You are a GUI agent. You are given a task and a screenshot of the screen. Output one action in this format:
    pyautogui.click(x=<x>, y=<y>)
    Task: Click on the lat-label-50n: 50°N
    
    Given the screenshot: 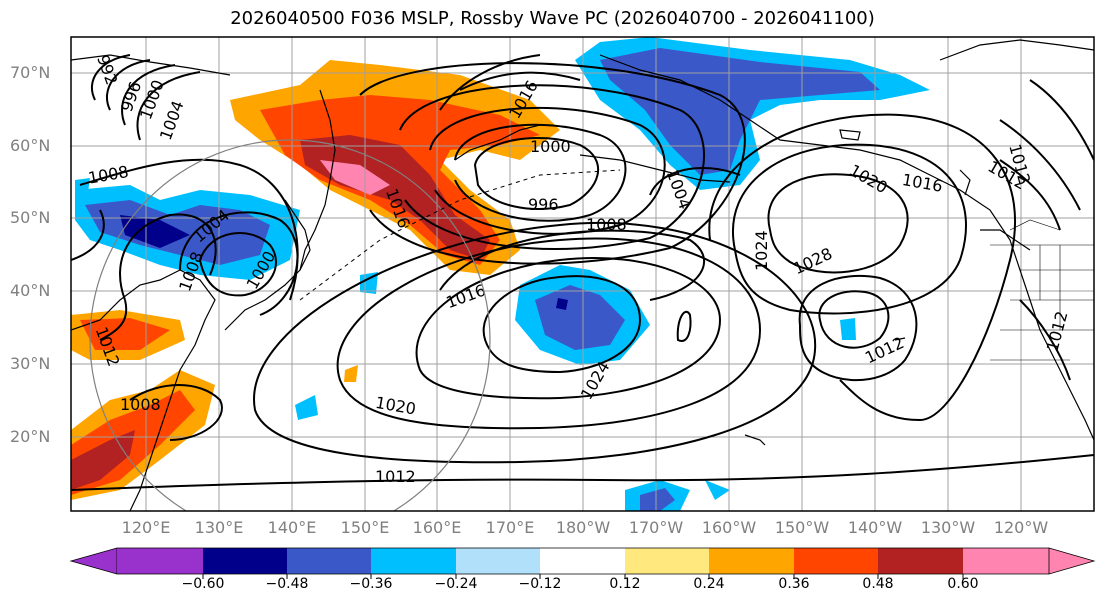 What is the action you would take?
    pyautogui.click(x=30, y=217)
    